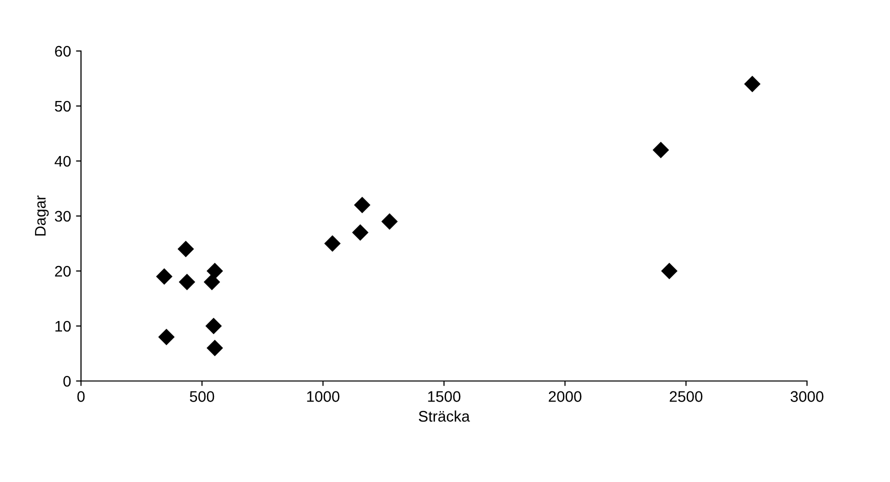 Image resolution: width=890 pixels, height=482 pixels. What do you see at coordinates (323, 396) in the screenshot?
I see `x-tick-label: 1000` at bounding box center [323, 396].